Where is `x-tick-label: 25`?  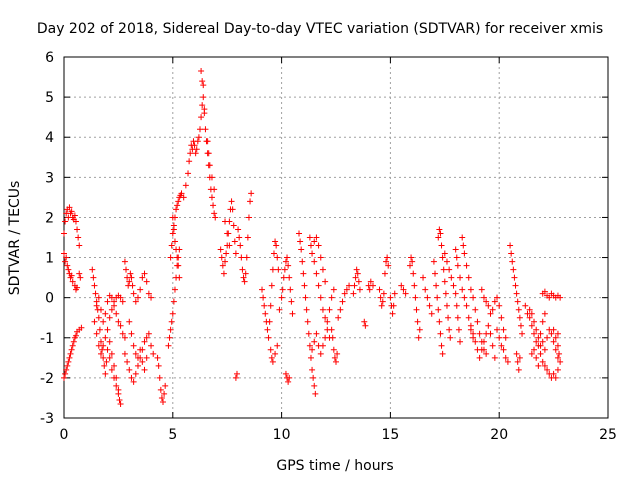
x-tick-label: 25 is located at coordinates (608, 435).